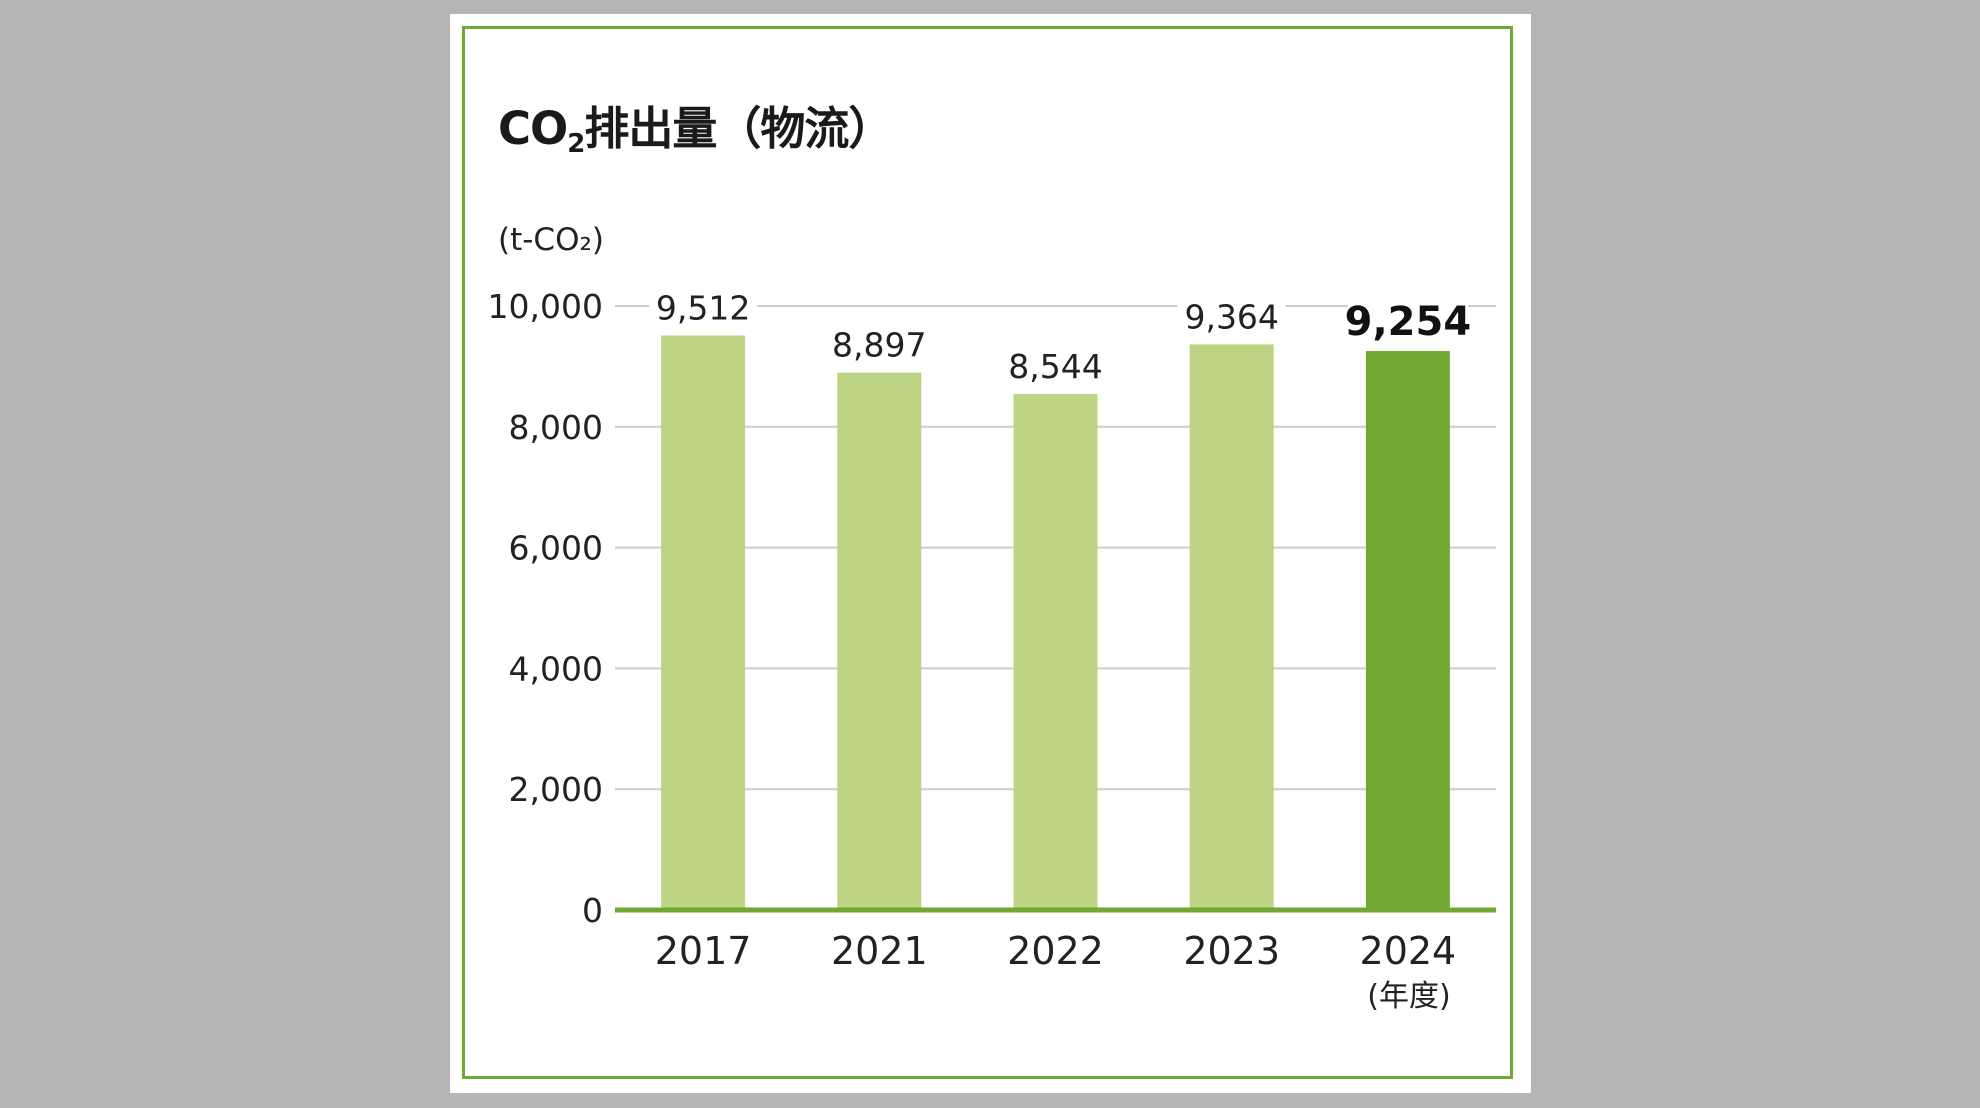 This screenshot has width=1980, height=1108. I want to click on bar-2021, so click(879, 641).